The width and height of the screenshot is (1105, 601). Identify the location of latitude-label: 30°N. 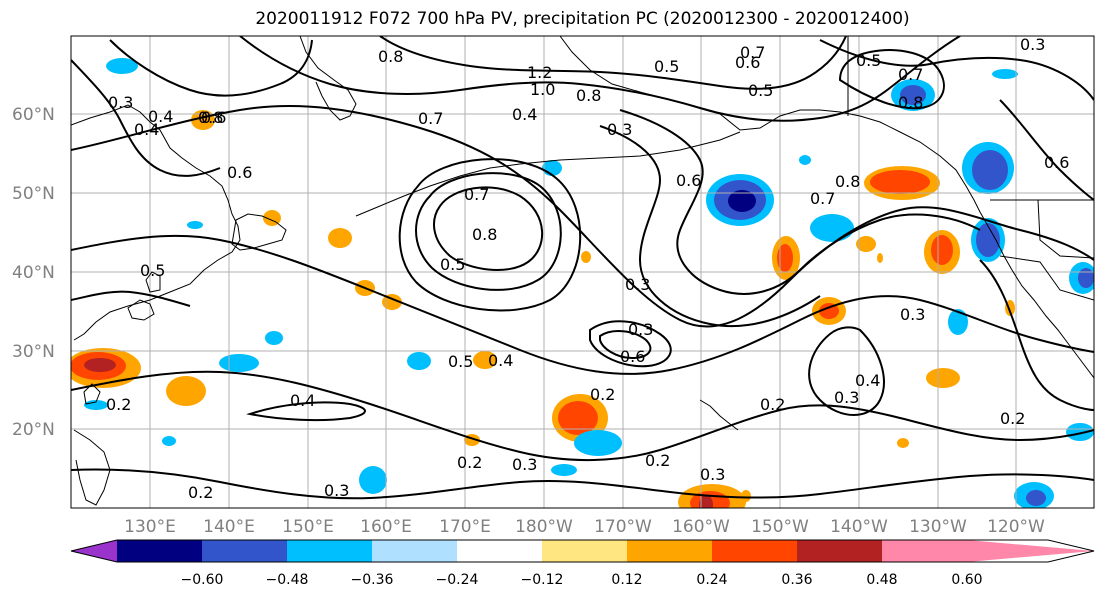
(33, 352).